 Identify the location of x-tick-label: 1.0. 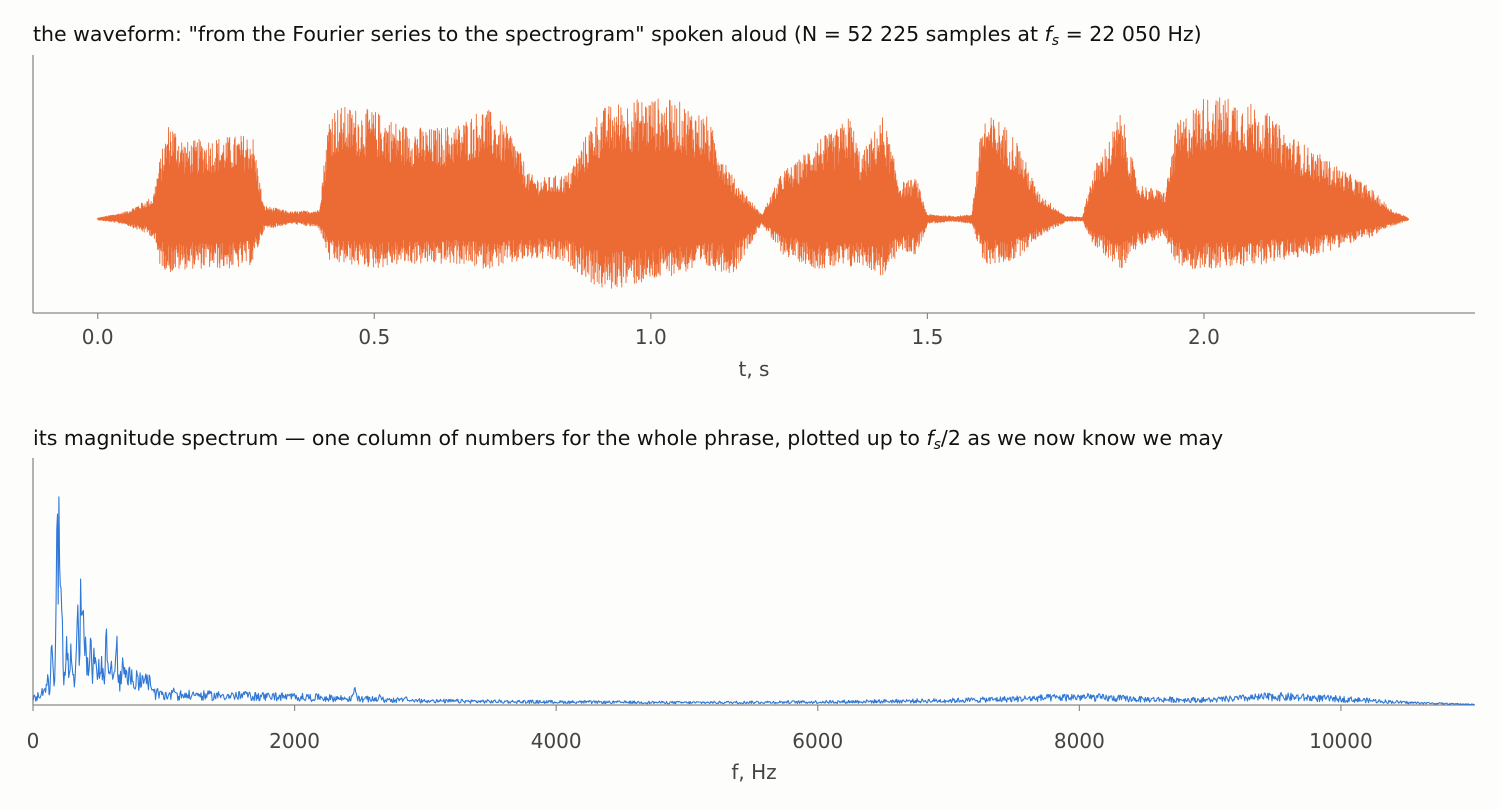
(651, 337).